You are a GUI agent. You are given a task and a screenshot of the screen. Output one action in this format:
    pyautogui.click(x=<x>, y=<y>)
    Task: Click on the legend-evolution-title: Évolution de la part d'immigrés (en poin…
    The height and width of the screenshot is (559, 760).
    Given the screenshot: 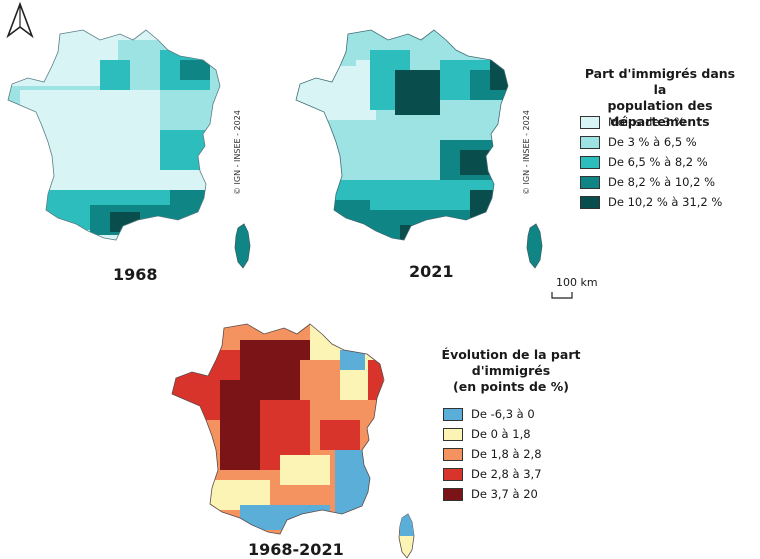 What is the action you would take?
    pyautogui.click(x=511, y=371)
    